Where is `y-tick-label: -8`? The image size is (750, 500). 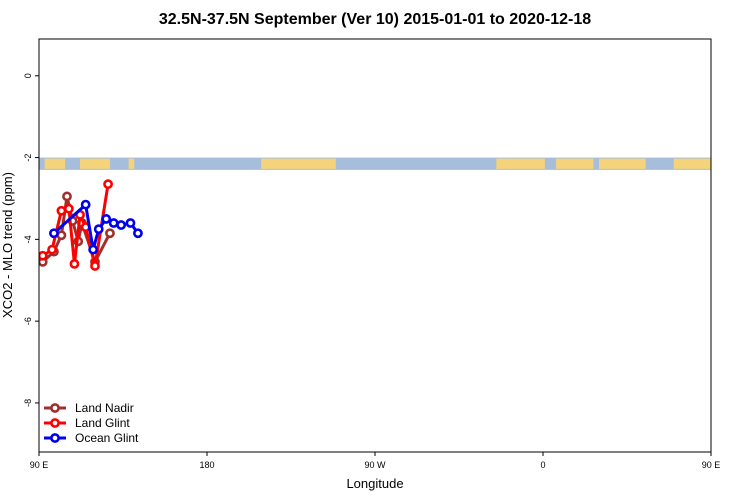 y-tick-label: -8 is located at coordinates (28, 403).